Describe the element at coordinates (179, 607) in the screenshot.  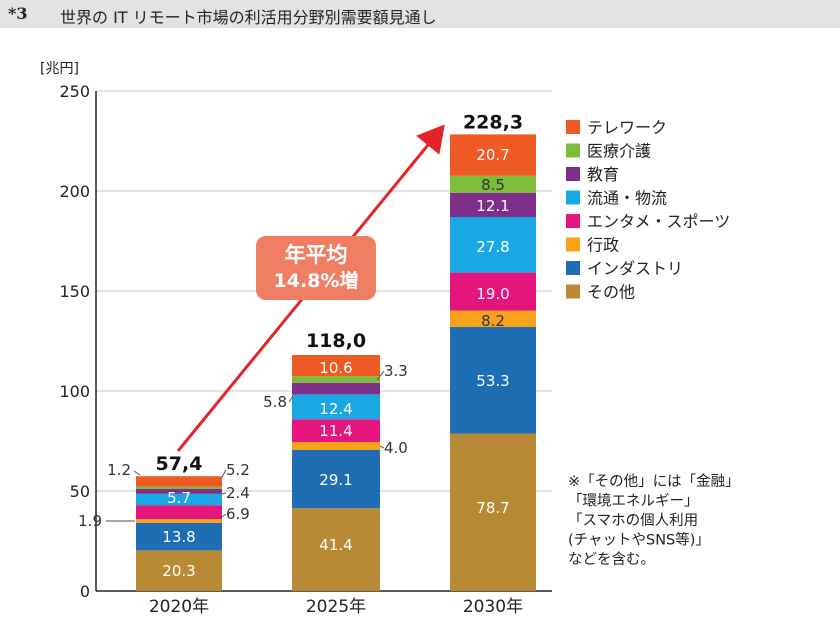
I see `x-tick-label: 2020年` at that location.